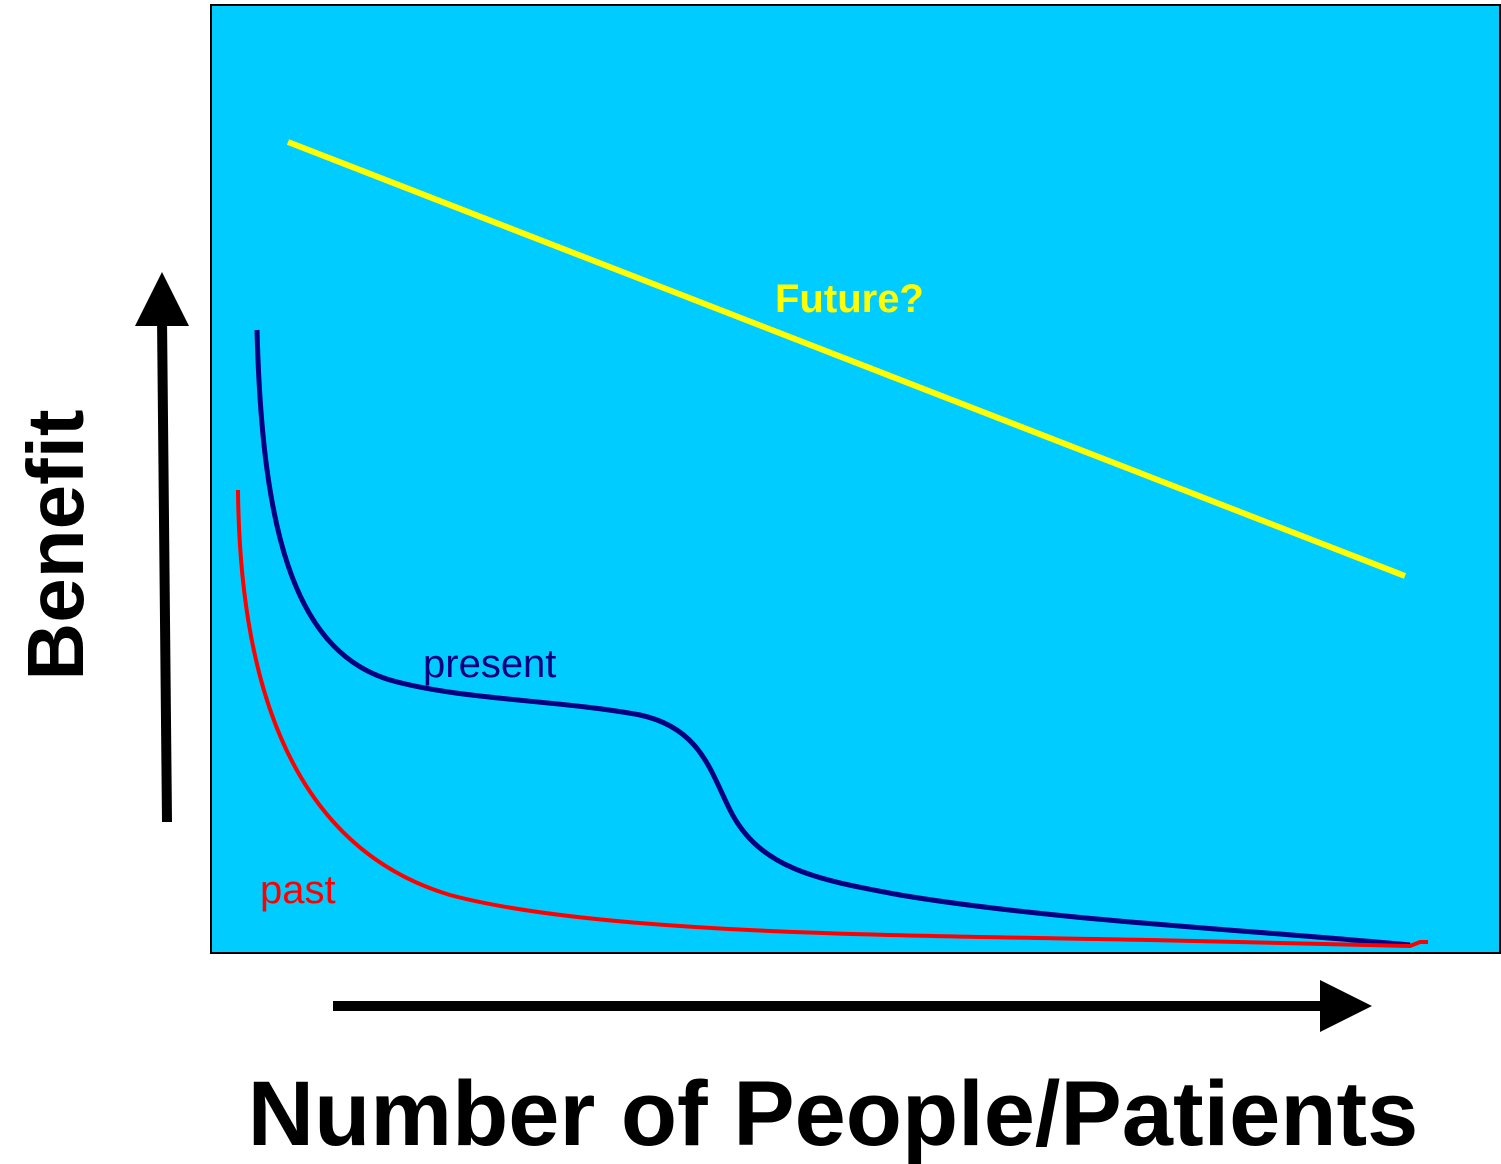 The width and height of the screenshot is (1501, 1164). What do you see at coordinates (298, 890) in the screenshot?
I see `curve-label: past` at bounding box center [298, 890].